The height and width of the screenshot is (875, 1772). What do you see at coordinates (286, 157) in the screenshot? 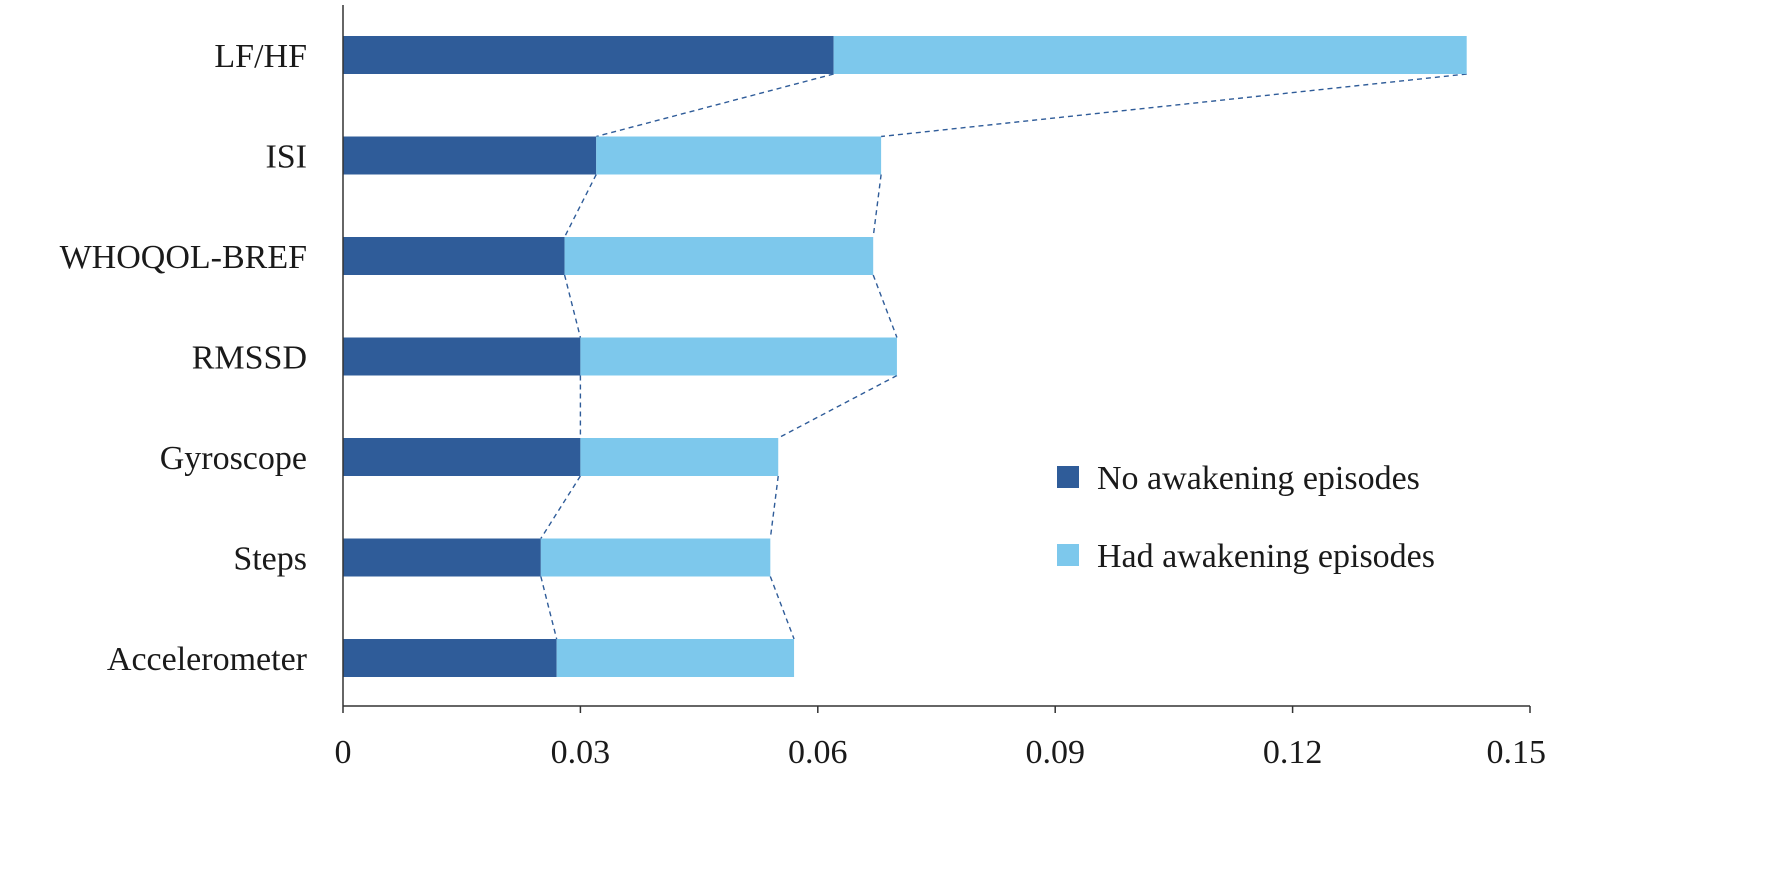
I see `category-label-isi: ISI` at bounding box center [286, 157].